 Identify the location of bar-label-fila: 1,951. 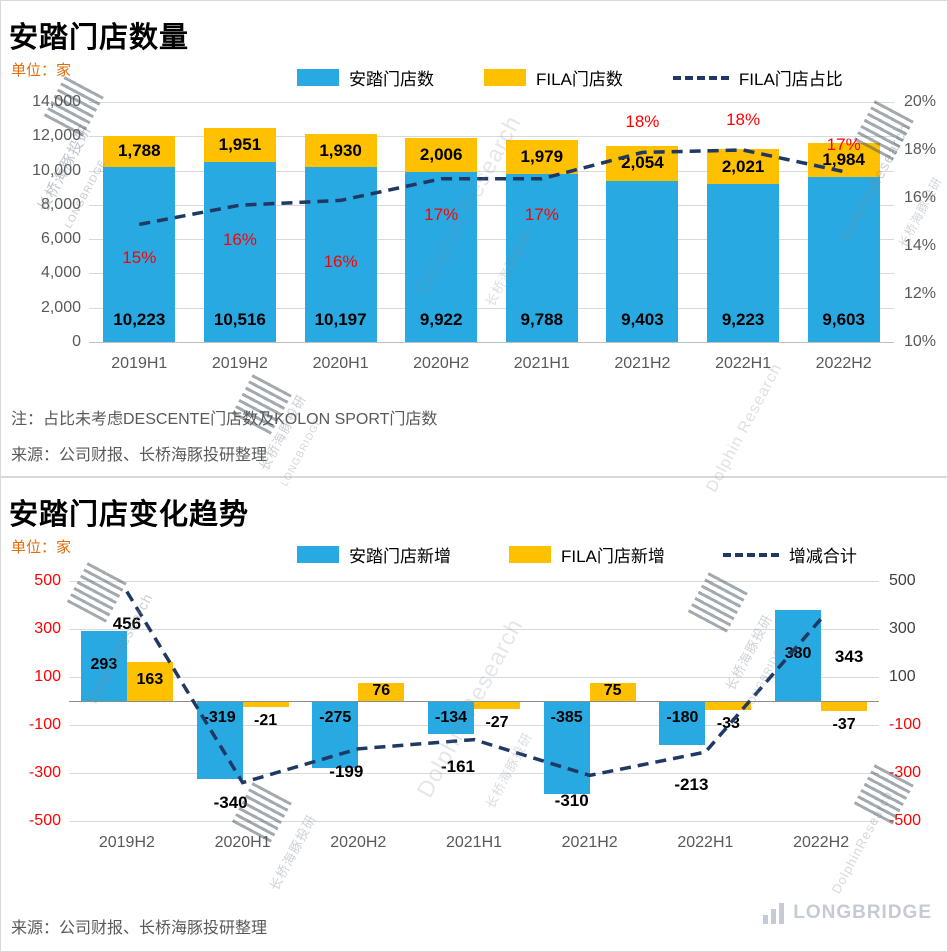
(240, 144).